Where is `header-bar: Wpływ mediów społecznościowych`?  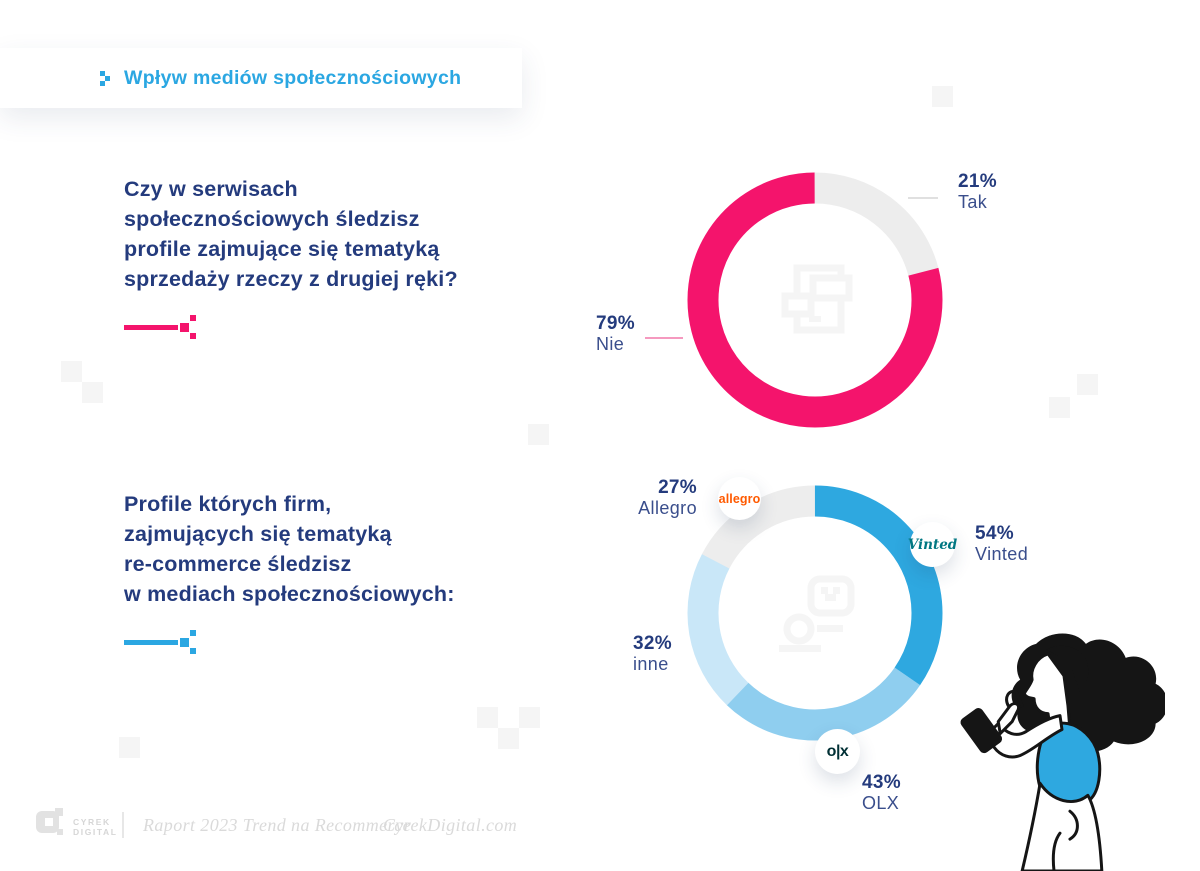 header-bar: Wpływ mediów społecznościowych is located at coordinates (261, 78).